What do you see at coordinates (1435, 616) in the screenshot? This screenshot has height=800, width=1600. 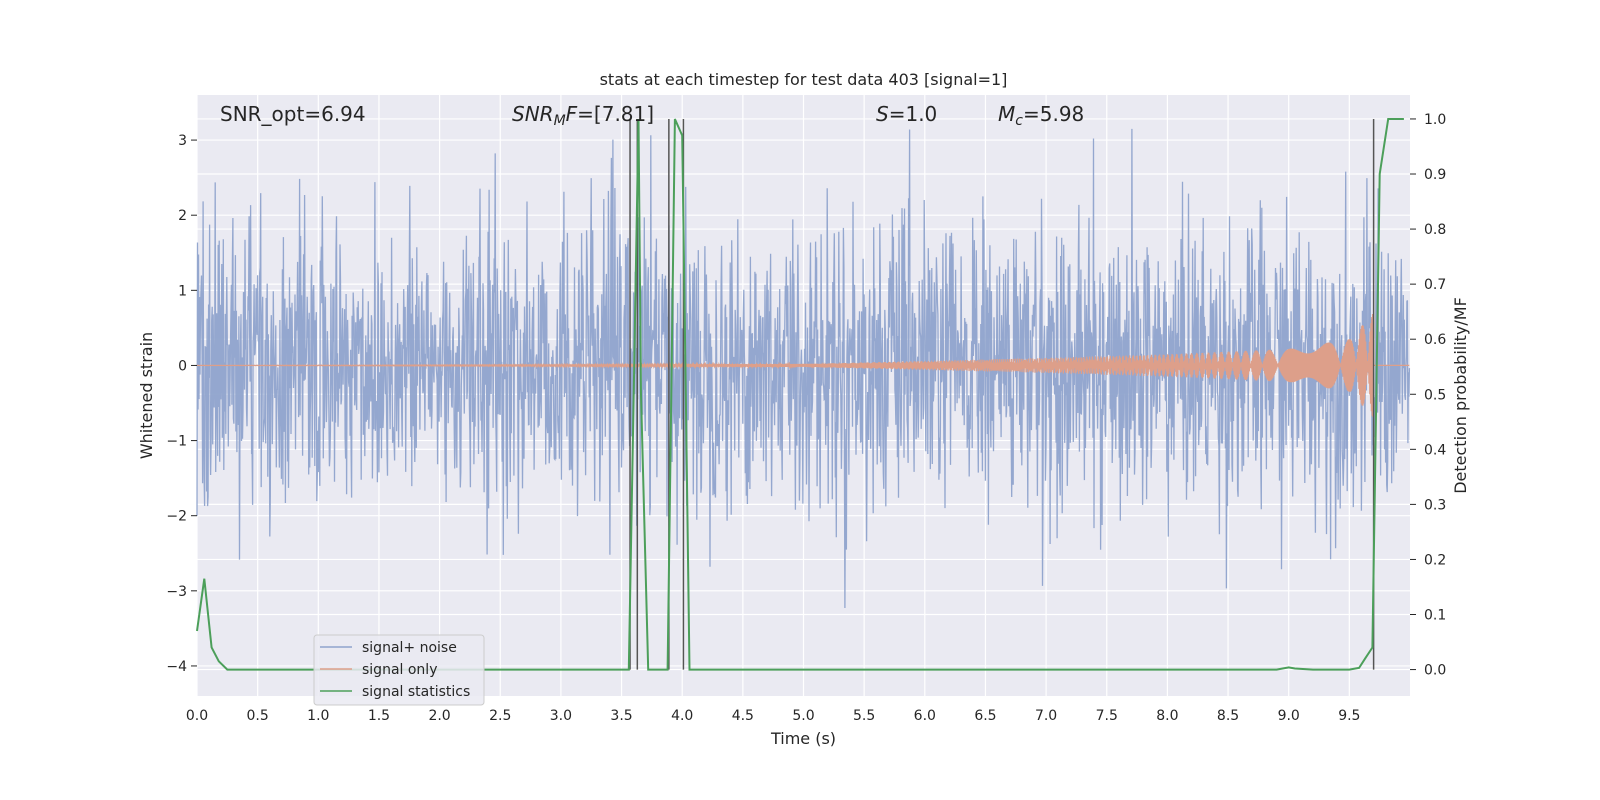 I see `y-right-tick-label: 0.1` at bounding box center [1435, 616].